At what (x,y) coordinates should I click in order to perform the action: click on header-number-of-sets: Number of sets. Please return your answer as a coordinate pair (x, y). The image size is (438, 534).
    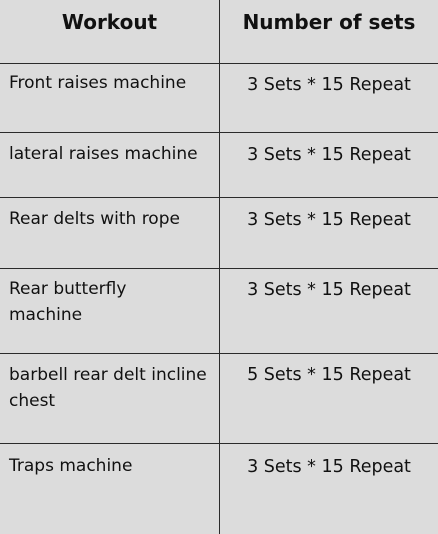
    Looking at the image, I should click on (329, 22).